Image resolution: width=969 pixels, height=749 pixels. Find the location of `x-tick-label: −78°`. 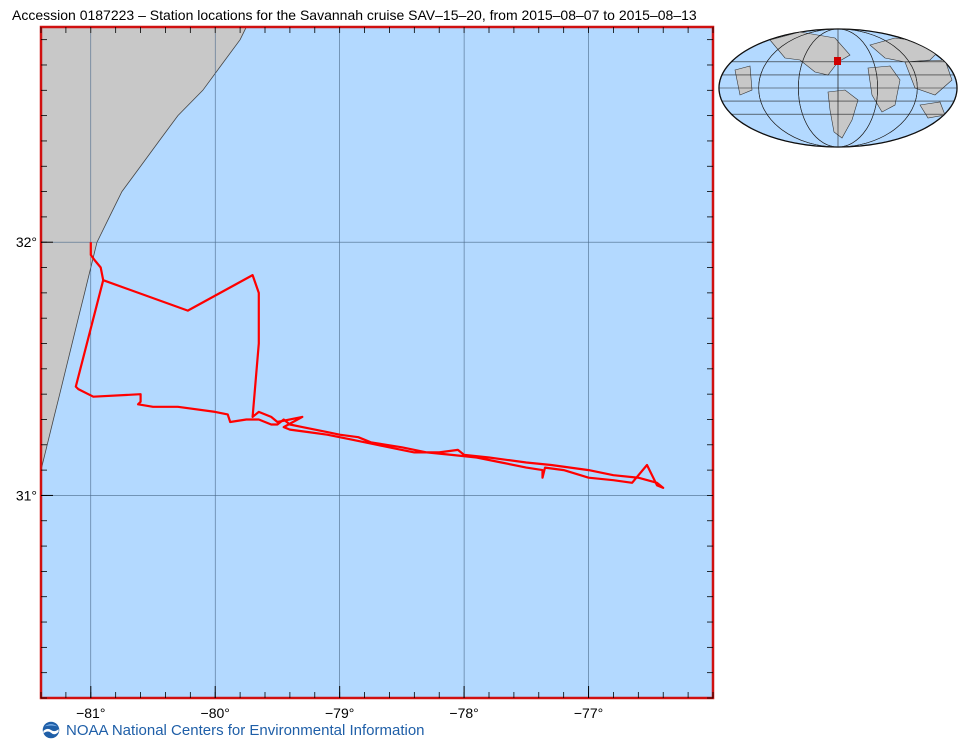

x-tick-label: −78° is located at coordinates (463, 713).